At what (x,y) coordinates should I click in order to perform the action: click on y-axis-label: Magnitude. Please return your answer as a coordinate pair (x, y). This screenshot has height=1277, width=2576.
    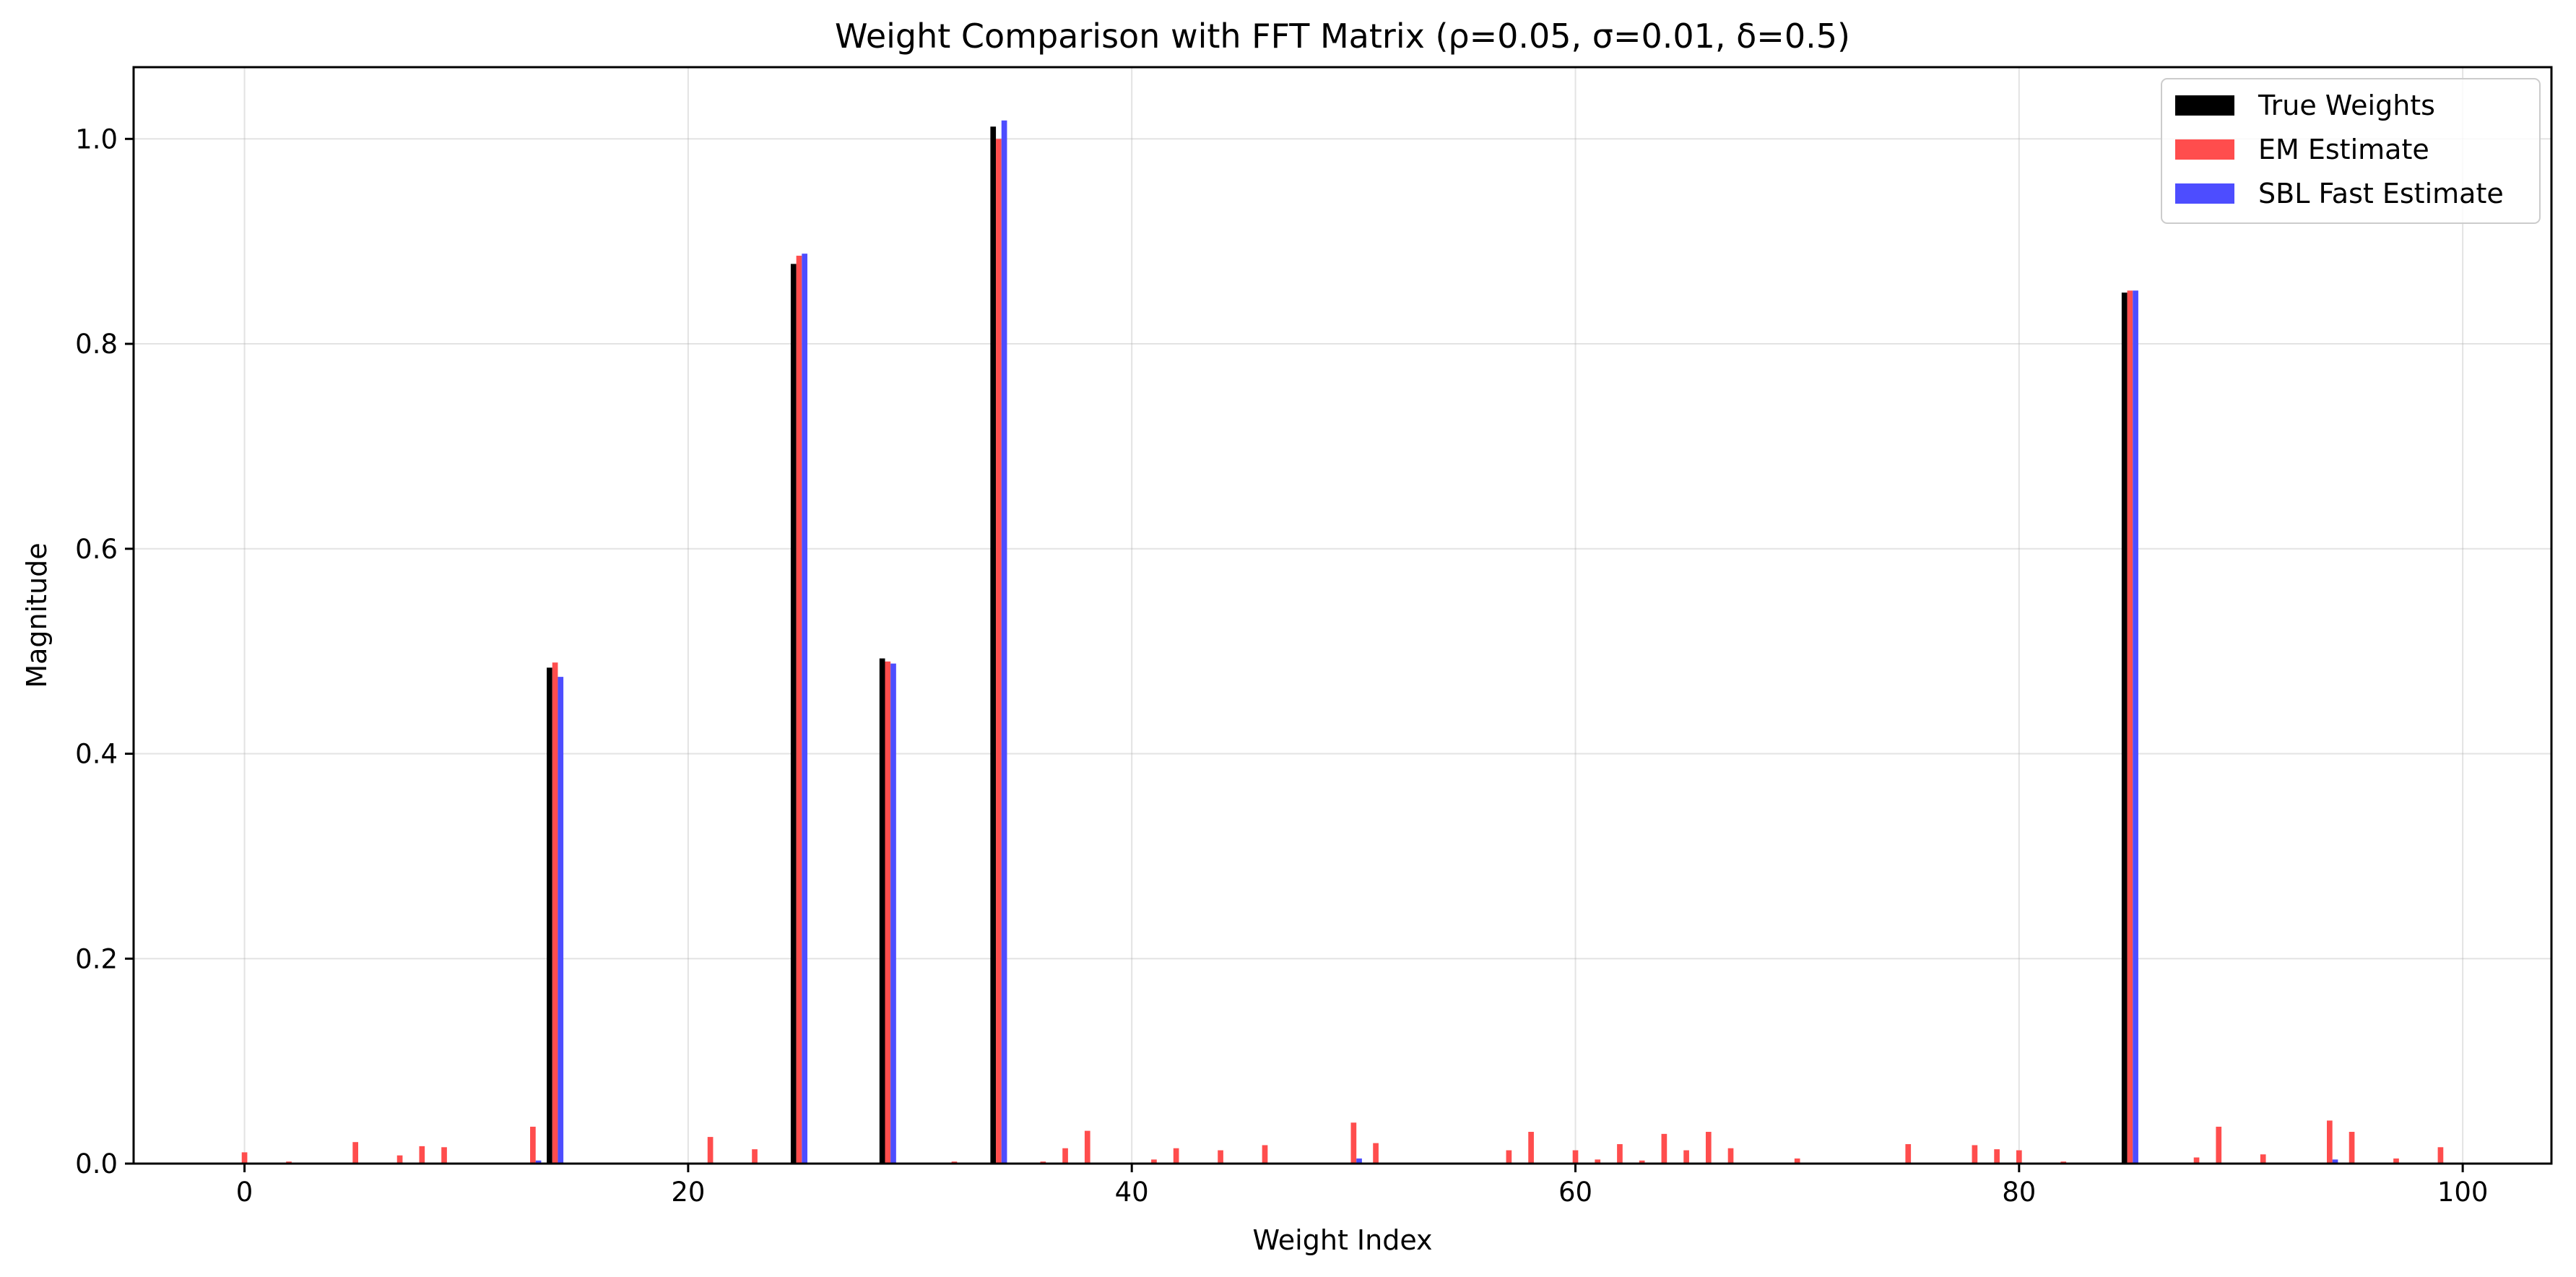
    Looking at the image, I should click on (37, 615).